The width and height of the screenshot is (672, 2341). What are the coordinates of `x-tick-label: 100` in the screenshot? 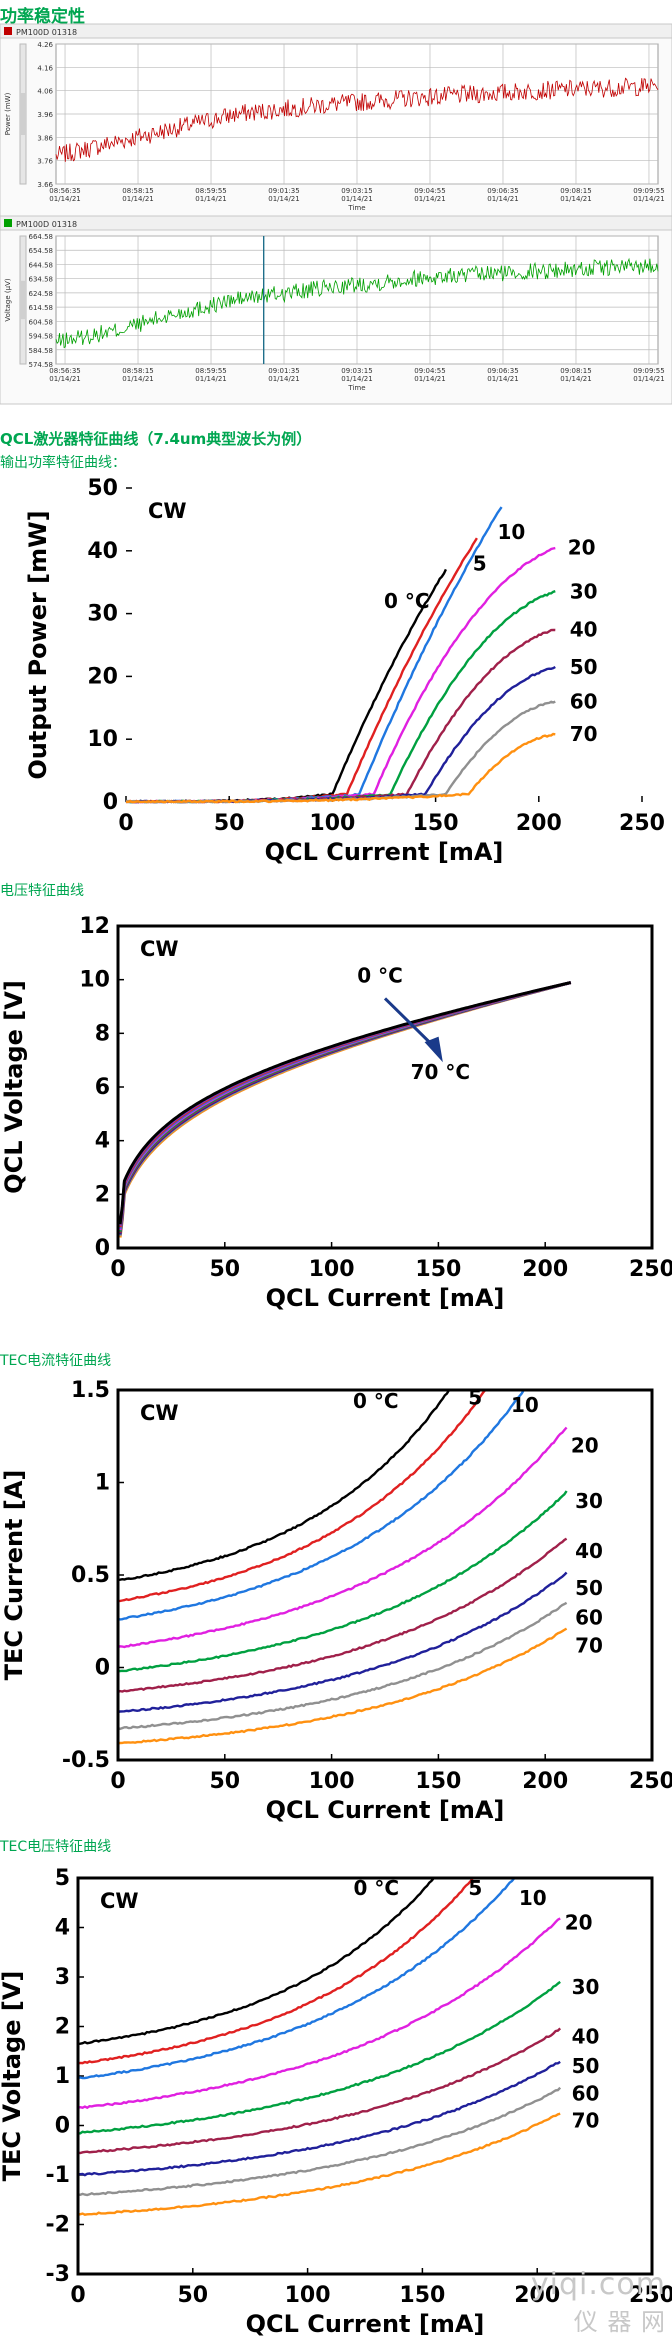 It's located at (332, 823).